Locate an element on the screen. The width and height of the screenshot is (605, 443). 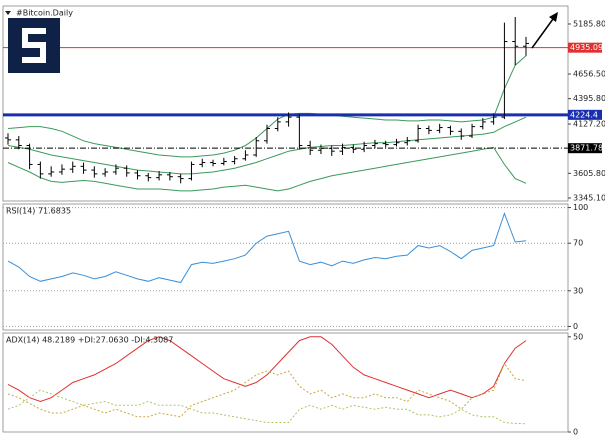
arrow-head is located at coordinates (553, 17).